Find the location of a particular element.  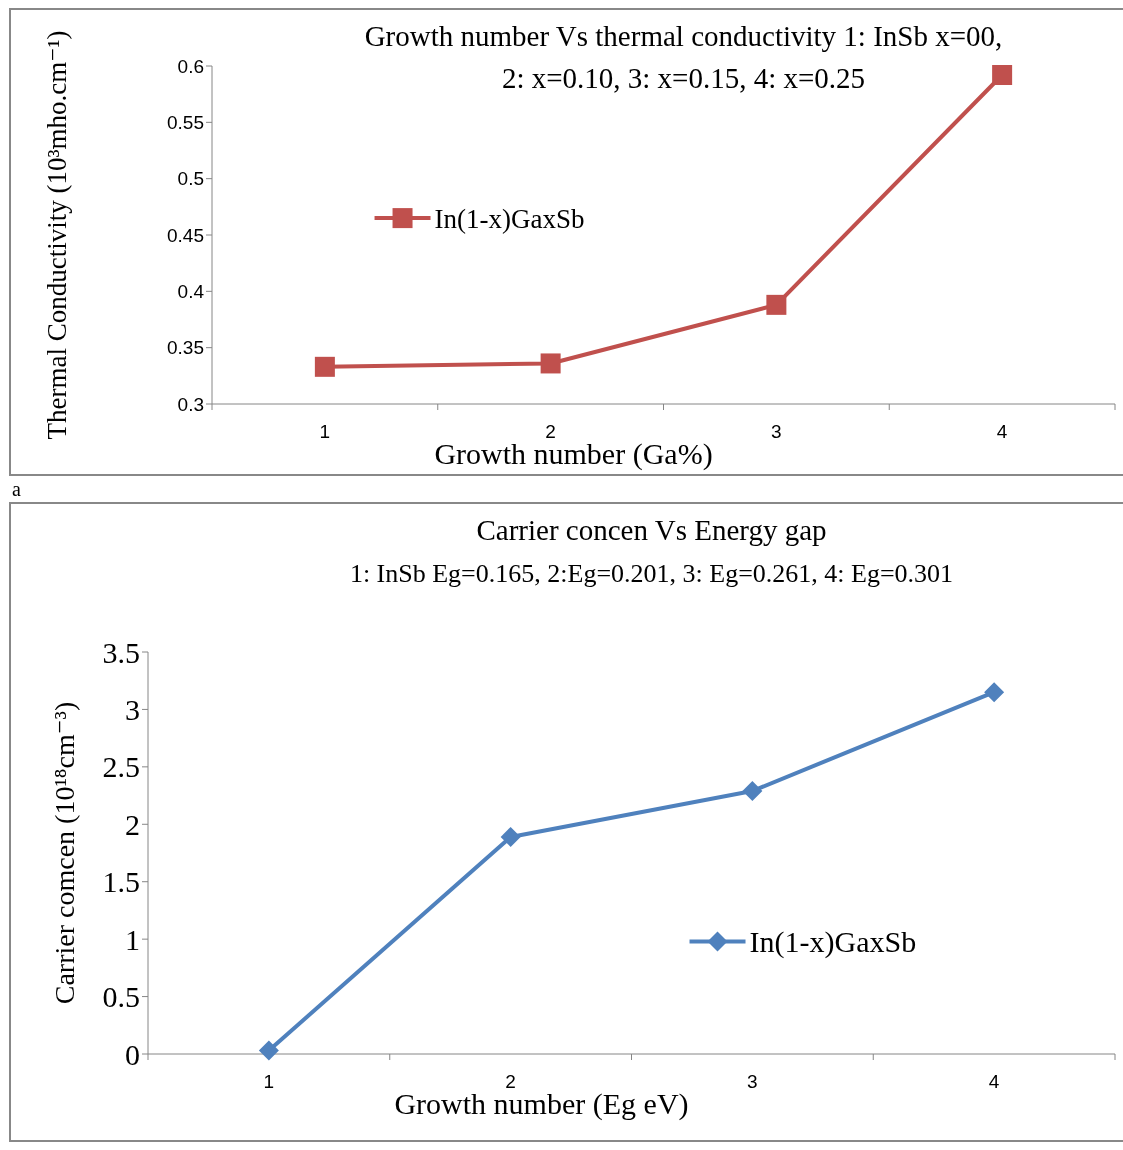

y-tick-label: 0.55 is located at coordinates (185, 122).